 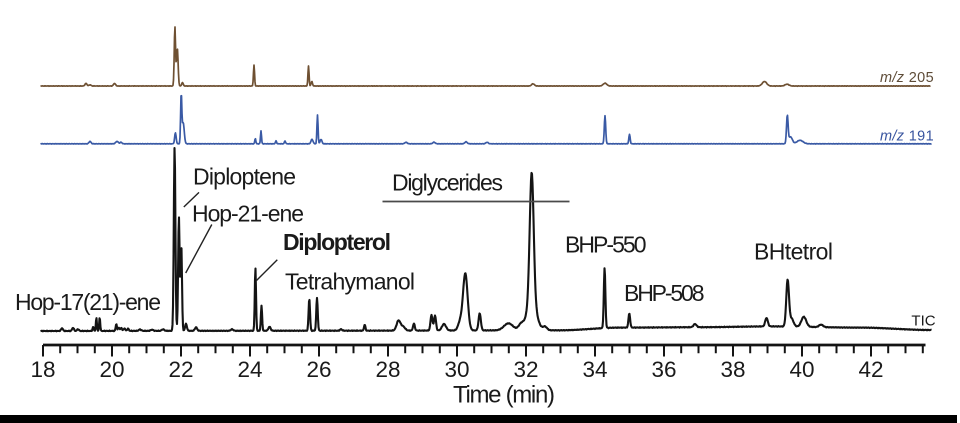 I want to click on svg-text: 26, so click(x=318, y=369).